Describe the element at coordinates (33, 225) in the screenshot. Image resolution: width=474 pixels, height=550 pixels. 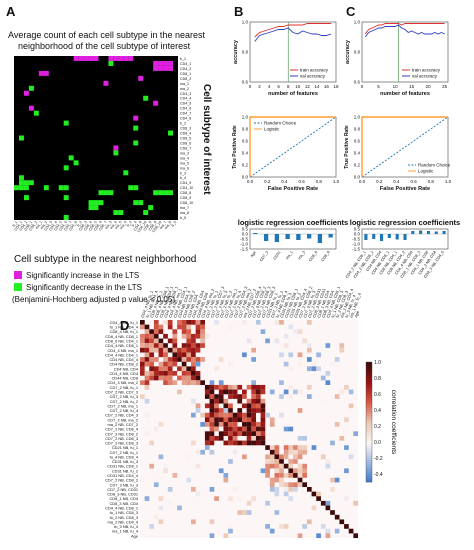
I see `heatmap-a-col-label: CD8_2` at that location.